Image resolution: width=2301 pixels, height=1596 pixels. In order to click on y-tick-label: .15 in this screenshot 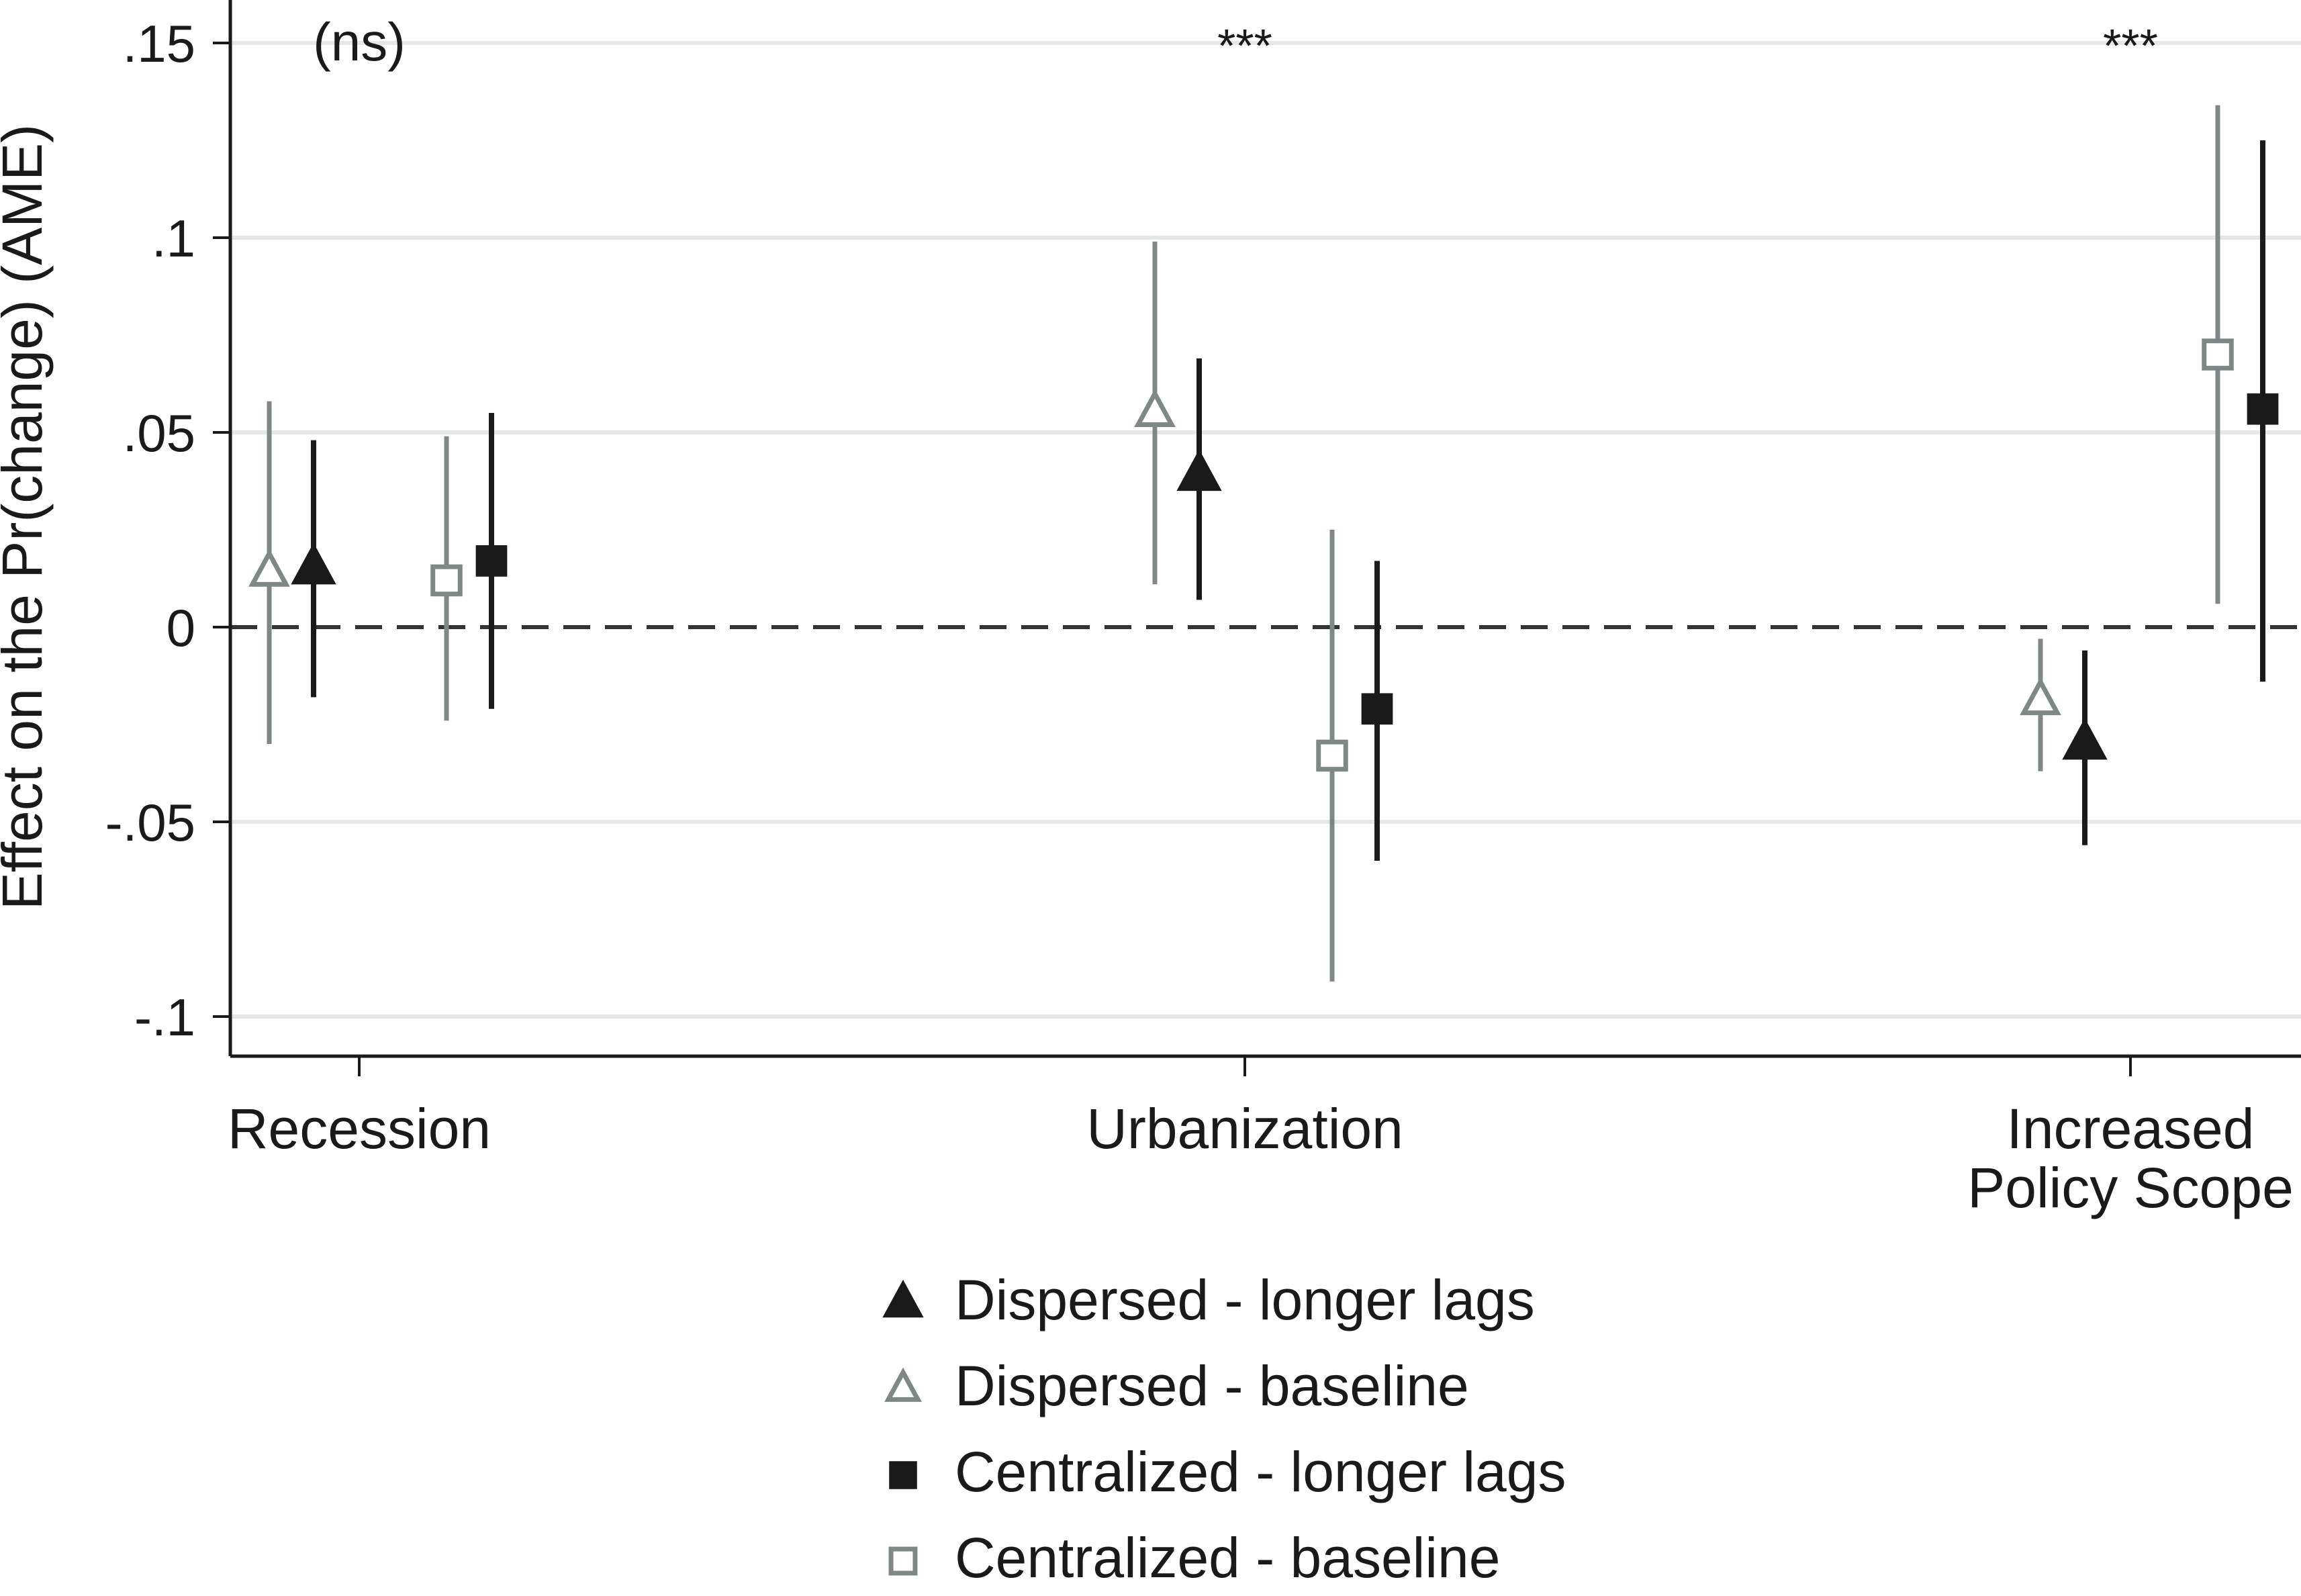, I will do `click(159, 44)`.